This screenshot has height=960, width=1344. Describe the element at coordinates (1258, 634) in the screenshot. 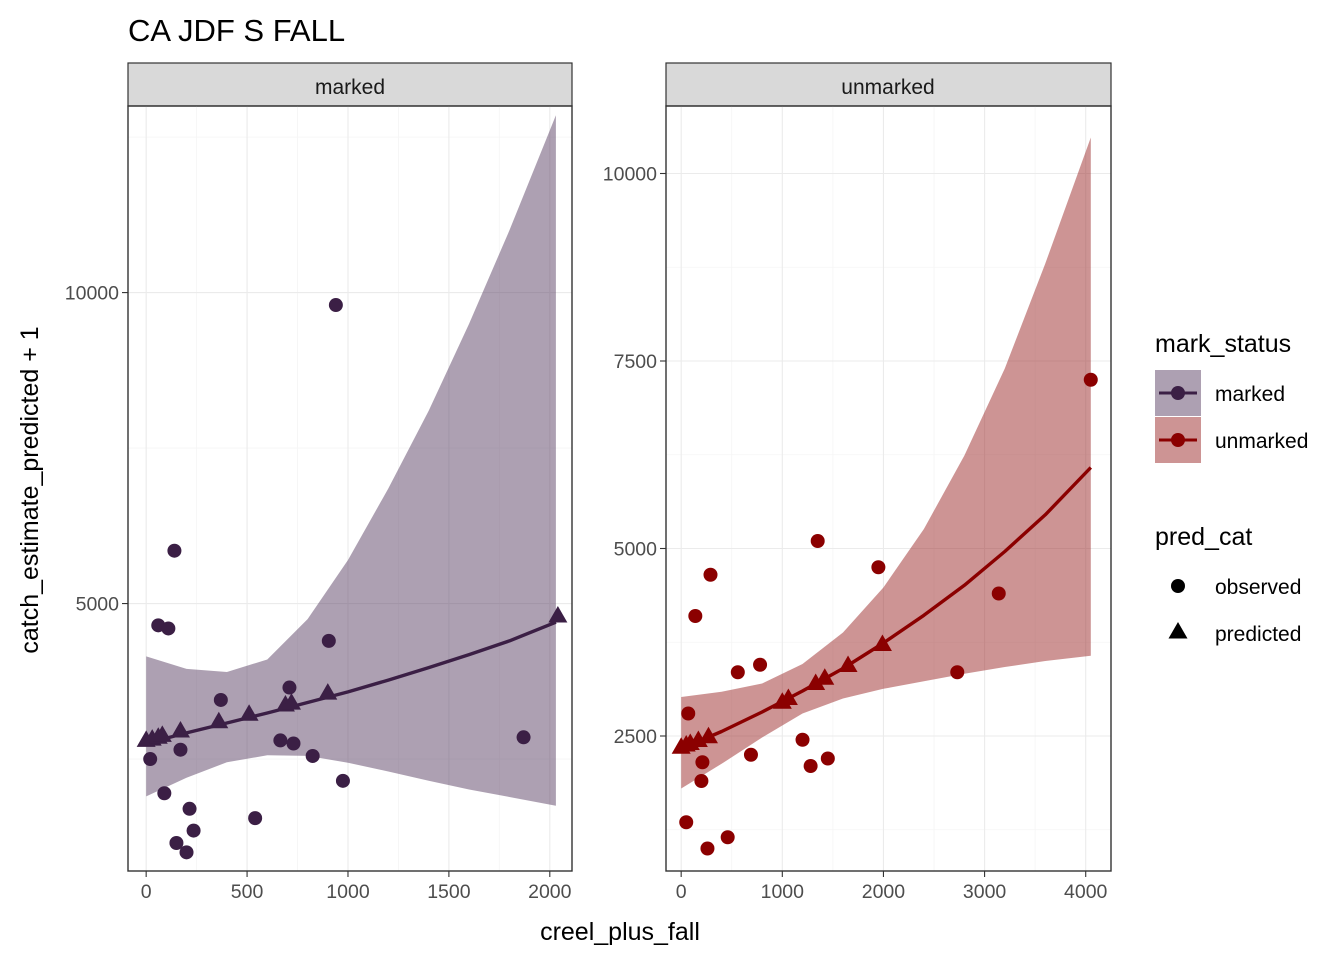

I see `legend-label-predicted: predicted` at that location.